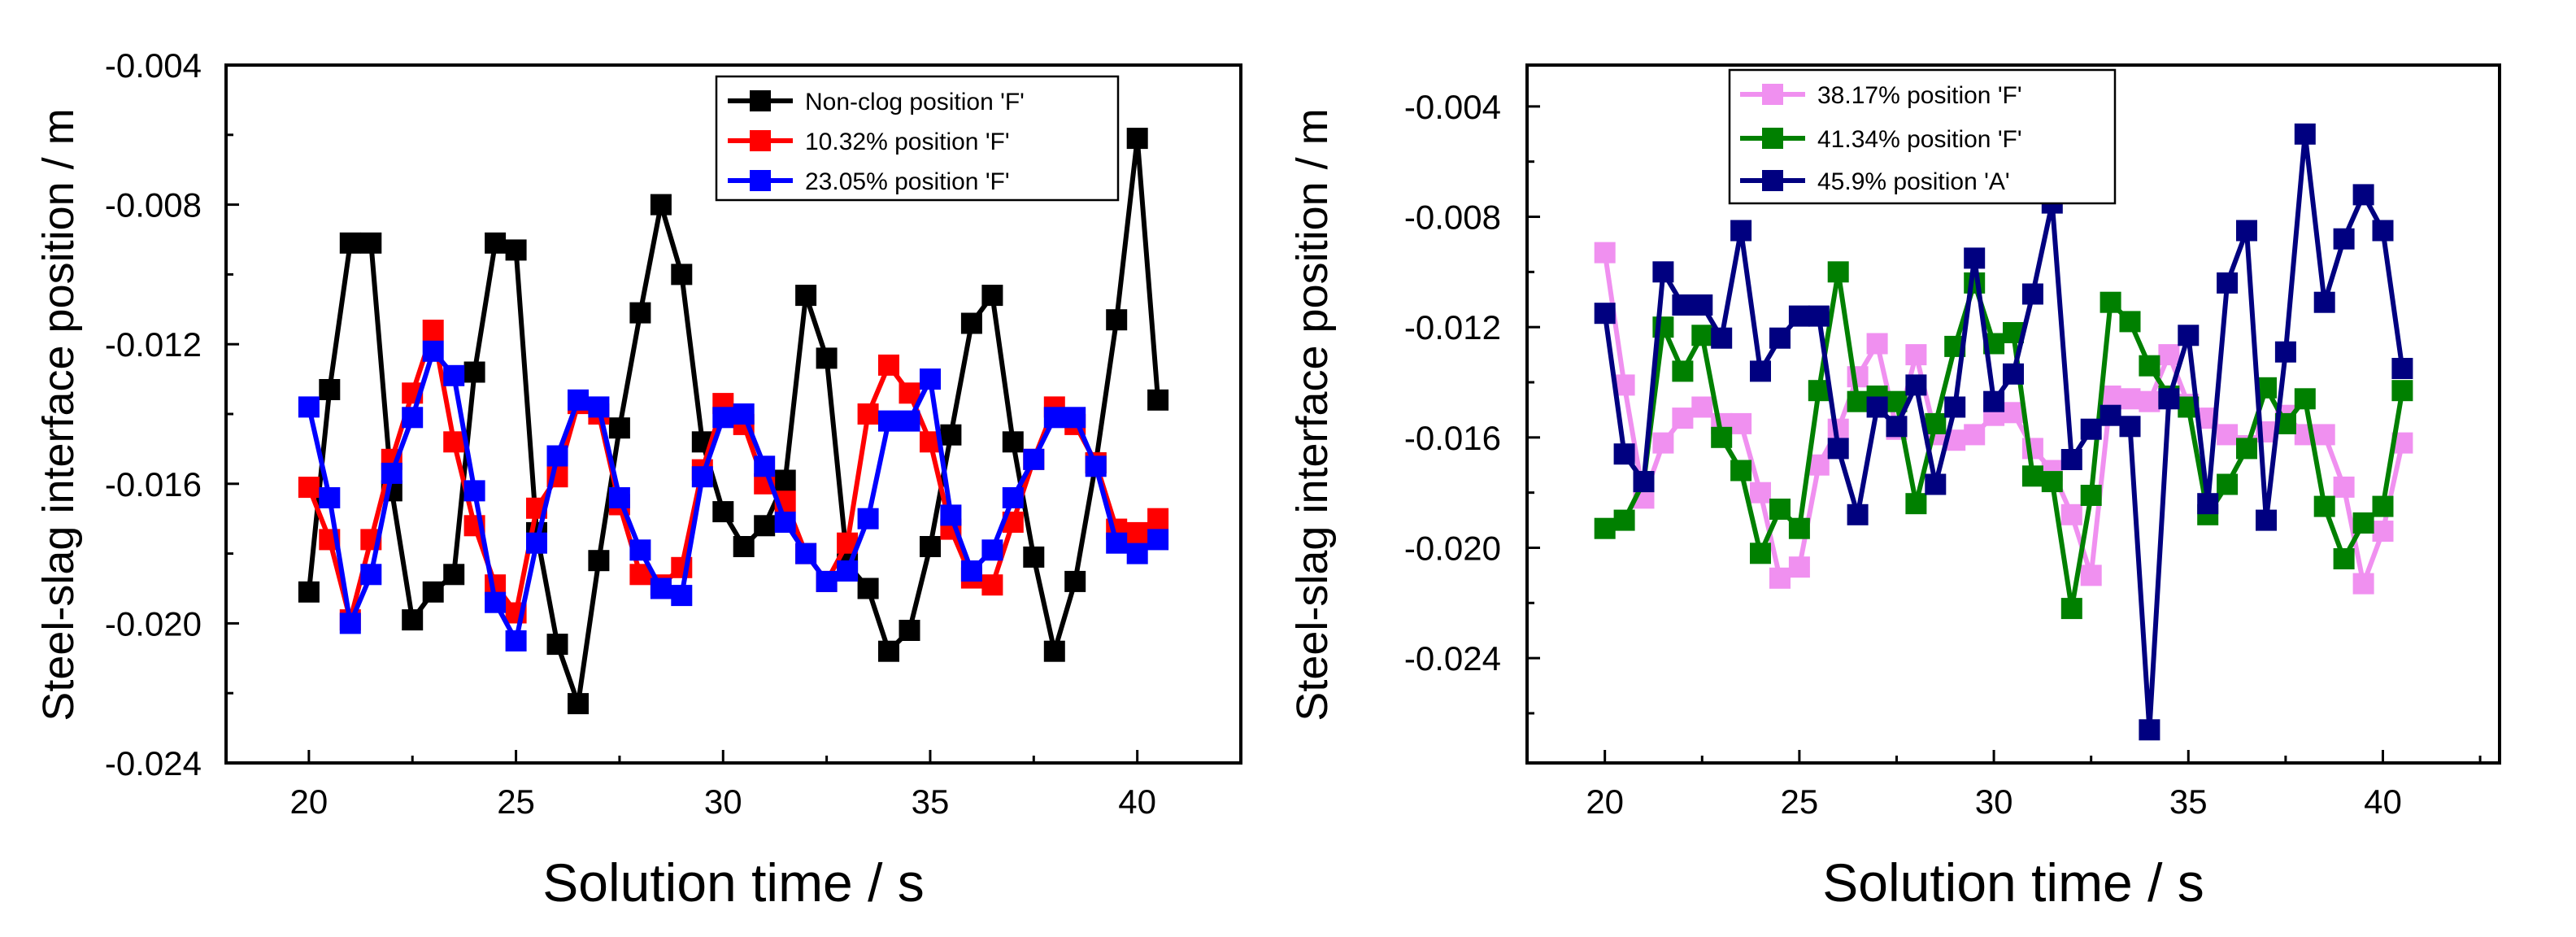 The image size is (2576, 937). Describe the element at coordinates (1137, 801) in the screenshot. I see `chart-left-x-tick-label: 40` at that location.